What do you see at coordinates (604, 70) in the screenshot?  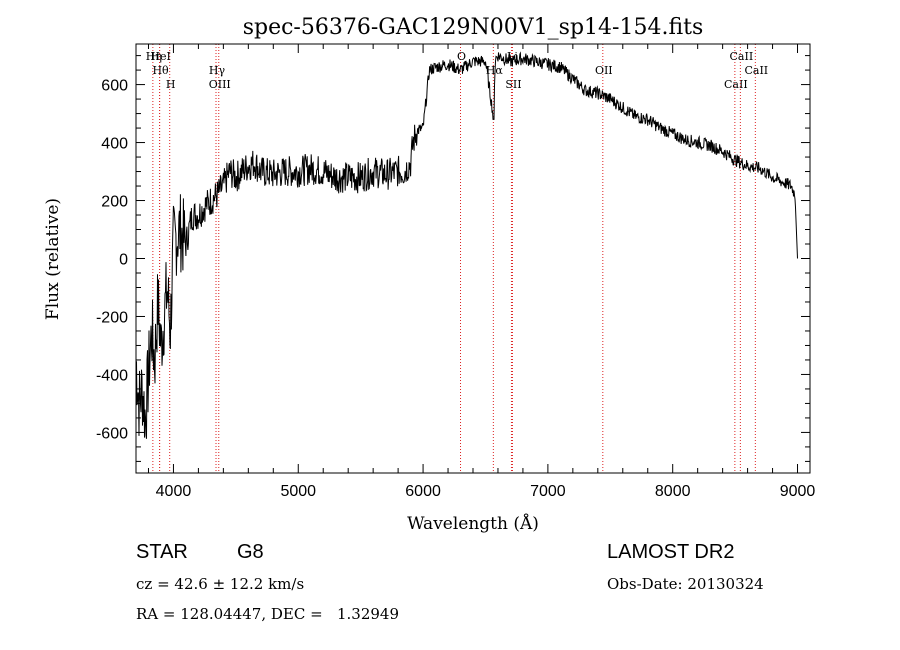 I see `line-label: OII` at bounding box center [604, 70].